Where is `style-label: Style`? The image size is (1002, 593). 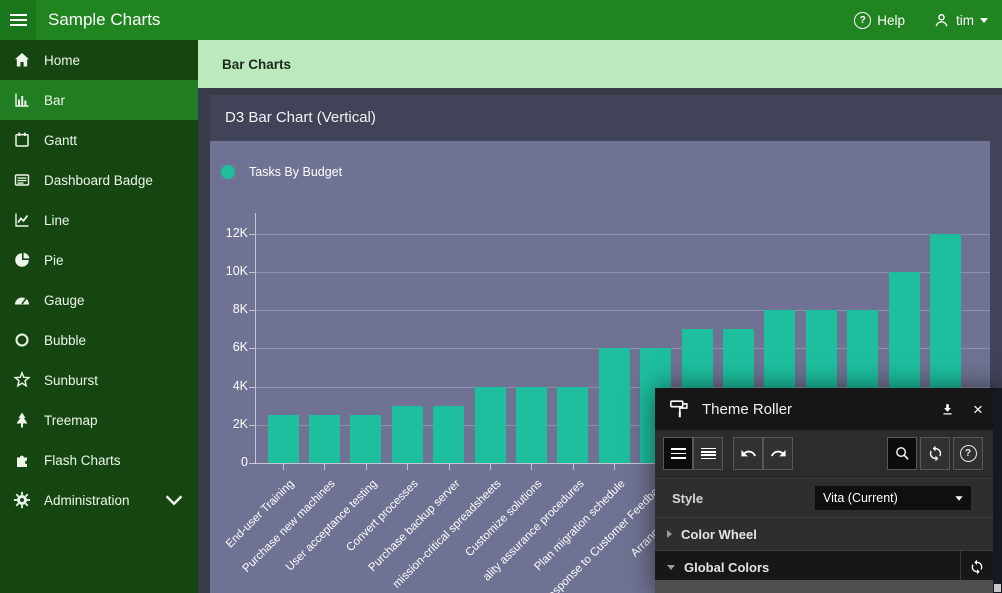
style-label: Style is located at coordinates (688, 498).